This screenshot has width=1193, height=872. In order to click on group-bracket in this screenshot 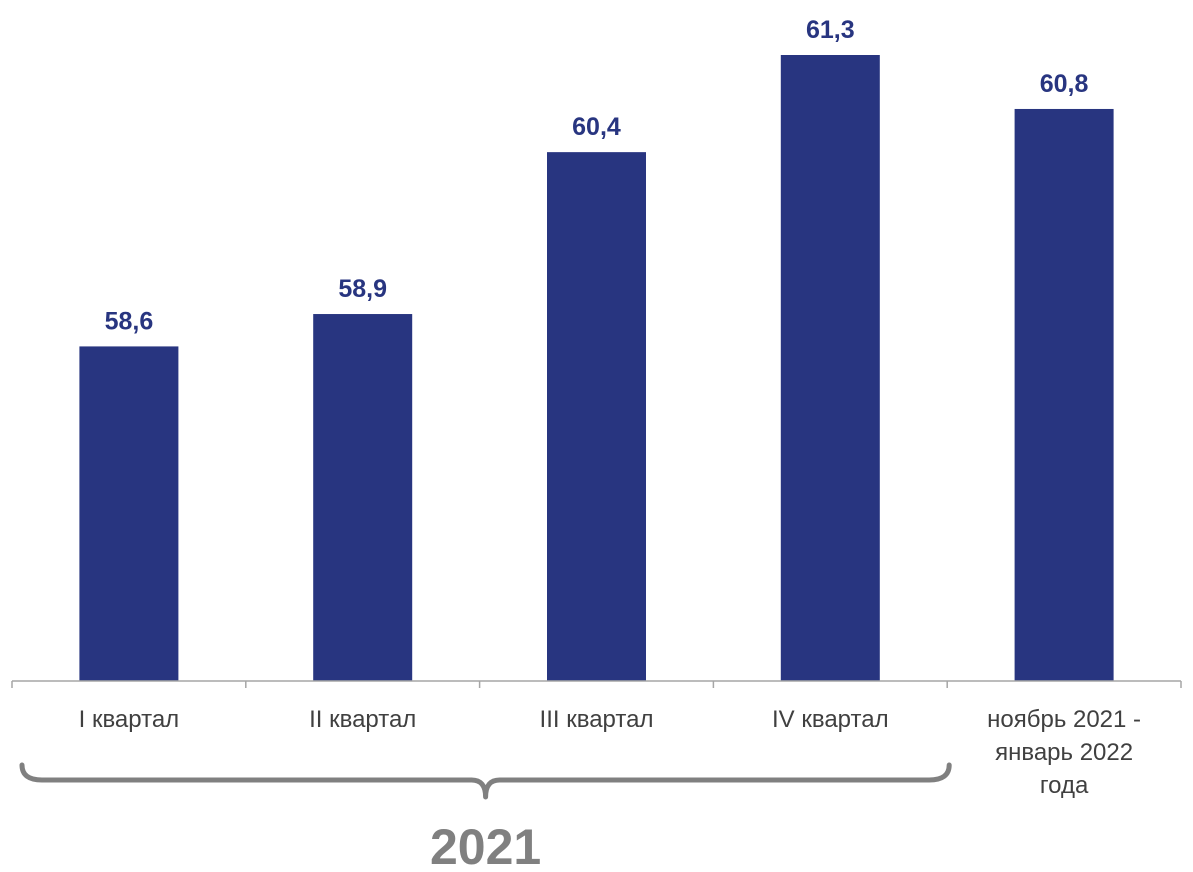, I will do `click(485, 781)`.